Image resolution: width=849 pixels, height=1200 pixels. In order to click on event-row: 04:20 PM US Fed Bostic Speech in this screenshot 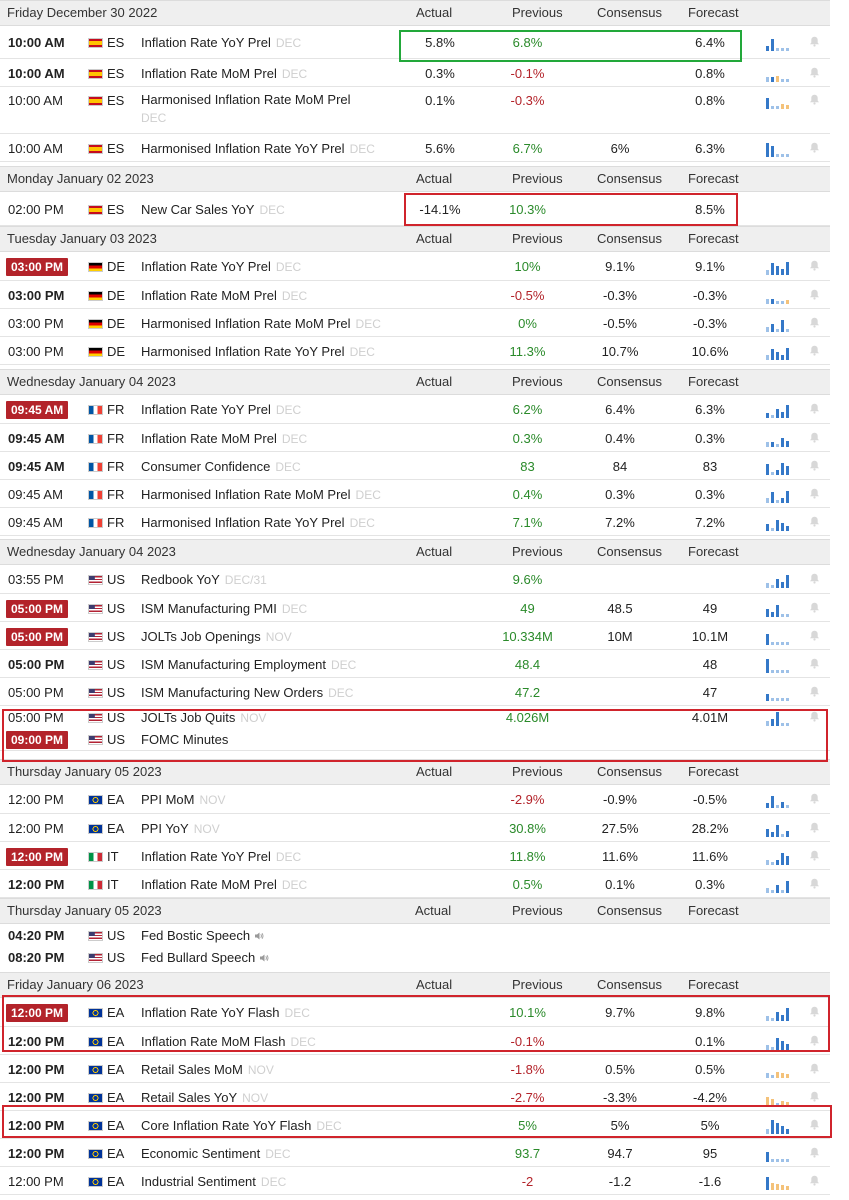, I will do `click(415, 934)`.